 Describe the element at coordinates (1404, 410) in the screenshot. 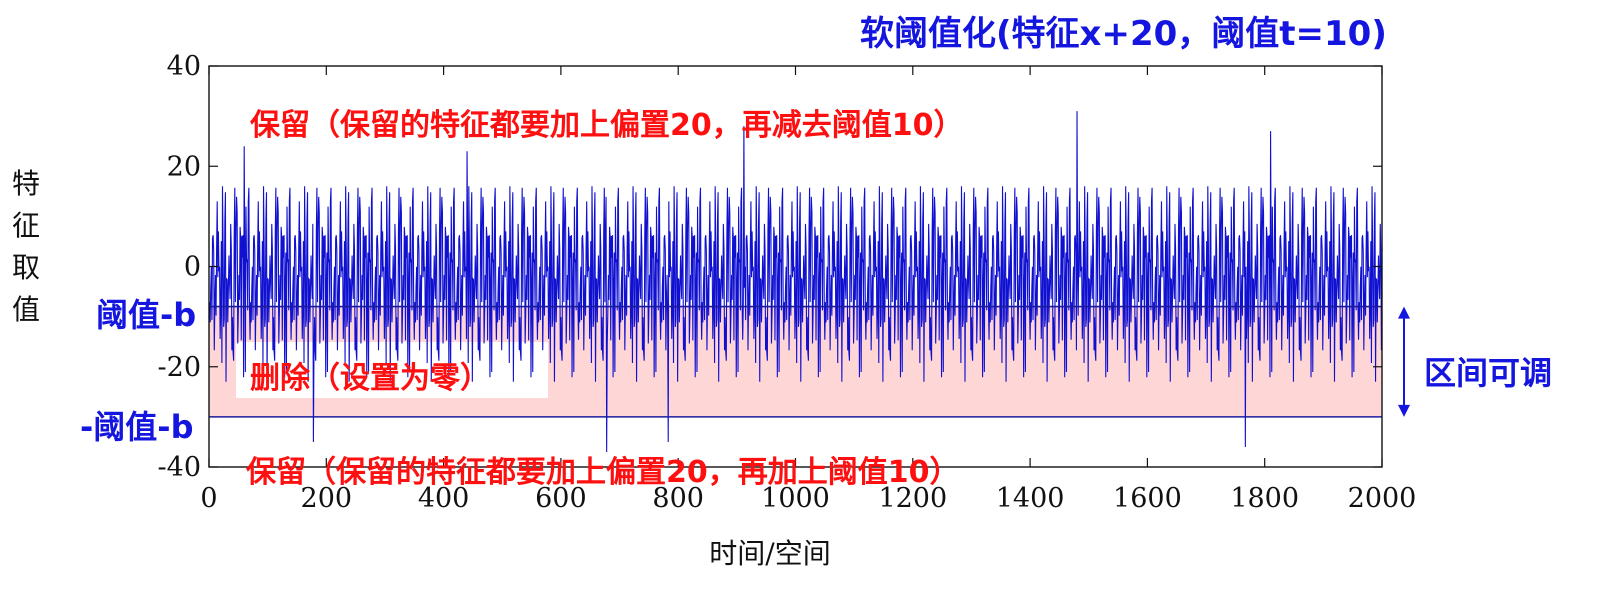

I see `interval-arrow-down-head` at that location.